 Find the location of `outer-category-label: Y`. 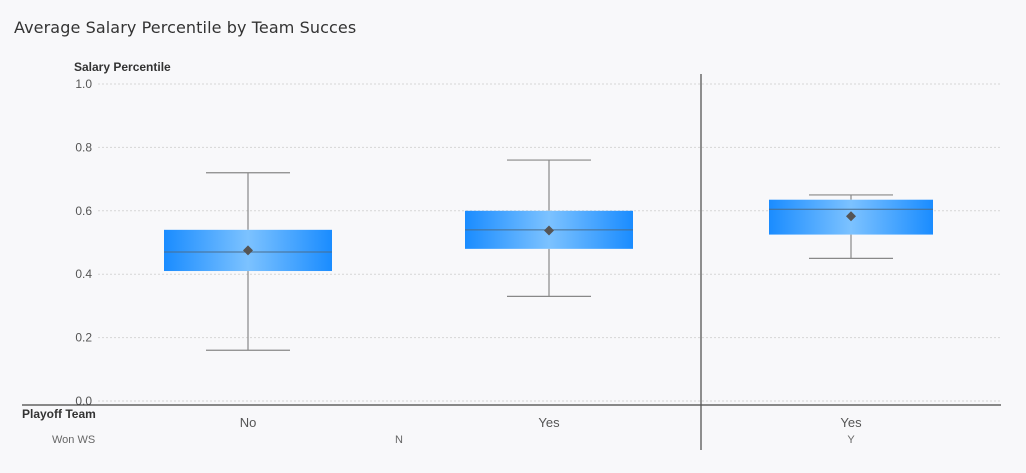

outer-category-label: Y is located at coordinates (851, 440).